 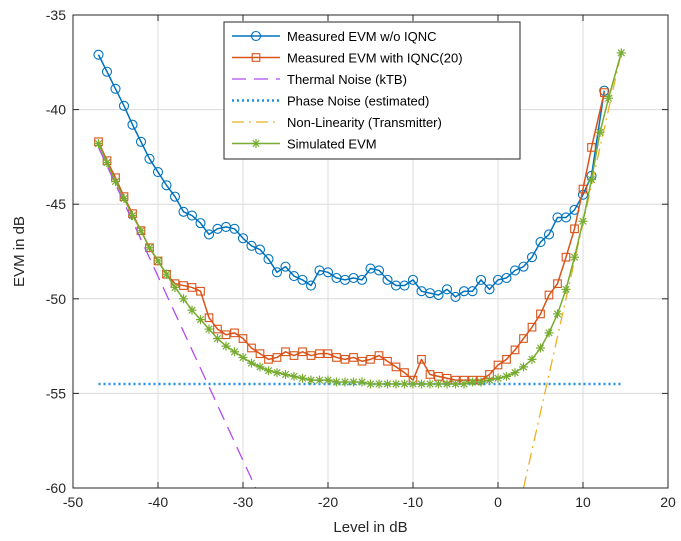 What do you see at coordinates (56, 393) in the screenshot?
I see `y-tick-label: -55` at bounding box center [56, 393].